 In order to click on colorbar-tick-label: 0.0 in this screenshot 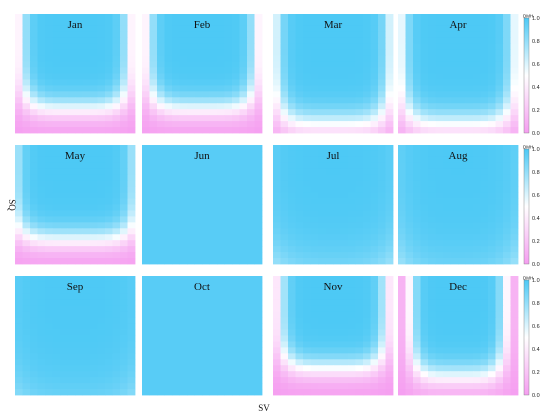, I will do `click(536, 134)`.